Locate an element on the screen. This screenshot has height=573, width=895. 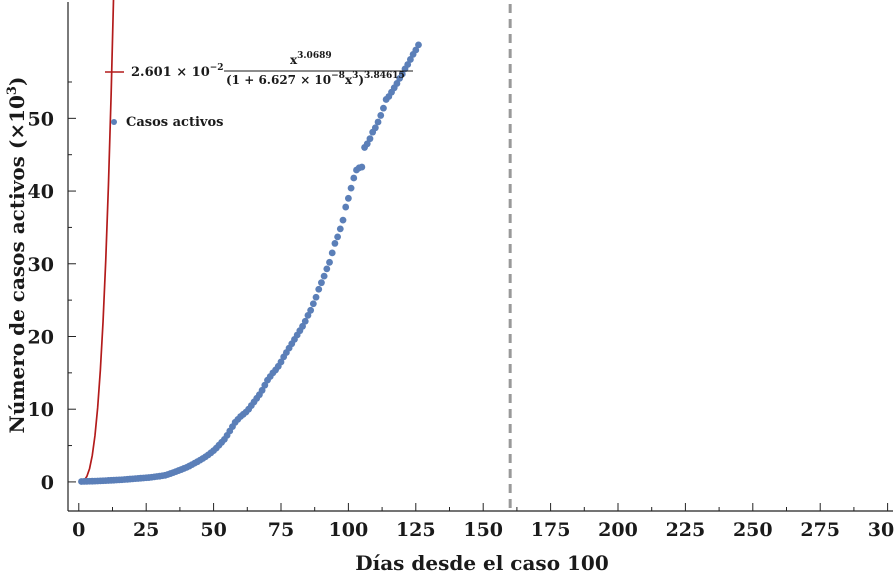
y-tick-label: 50 is located at coordinates (41, 119).